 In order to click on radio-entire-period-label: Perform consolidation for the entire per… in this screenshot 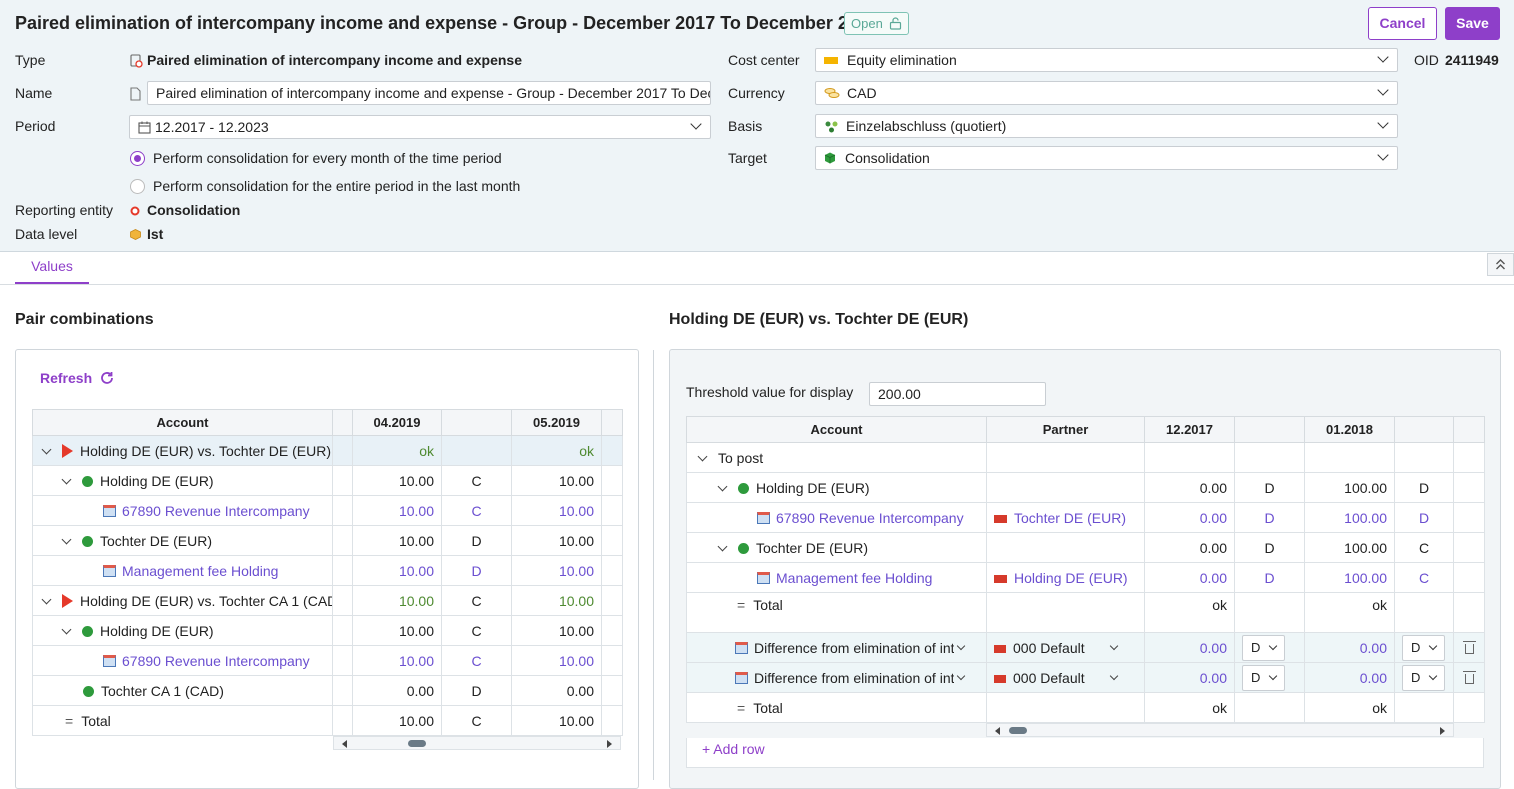, I will do `click(337, 186)`.